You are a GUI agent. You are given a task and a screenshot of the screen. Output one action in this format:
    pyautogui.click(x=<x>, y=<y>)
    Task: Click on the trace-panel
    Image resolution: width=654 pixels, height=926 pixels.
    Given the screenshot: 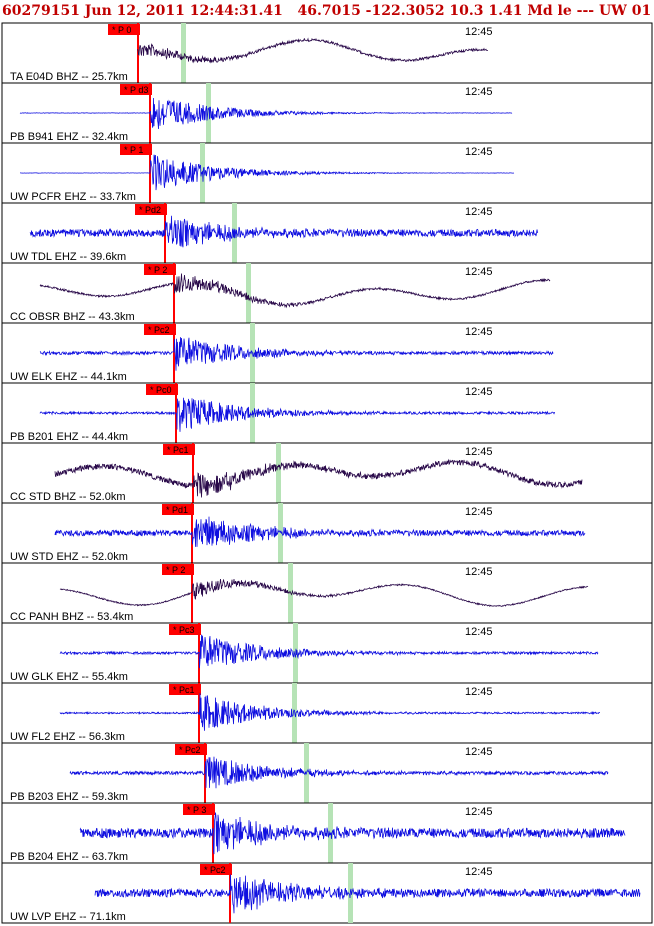 What is the action you would take?
    pyautogui.click(x=327, y=893)
    